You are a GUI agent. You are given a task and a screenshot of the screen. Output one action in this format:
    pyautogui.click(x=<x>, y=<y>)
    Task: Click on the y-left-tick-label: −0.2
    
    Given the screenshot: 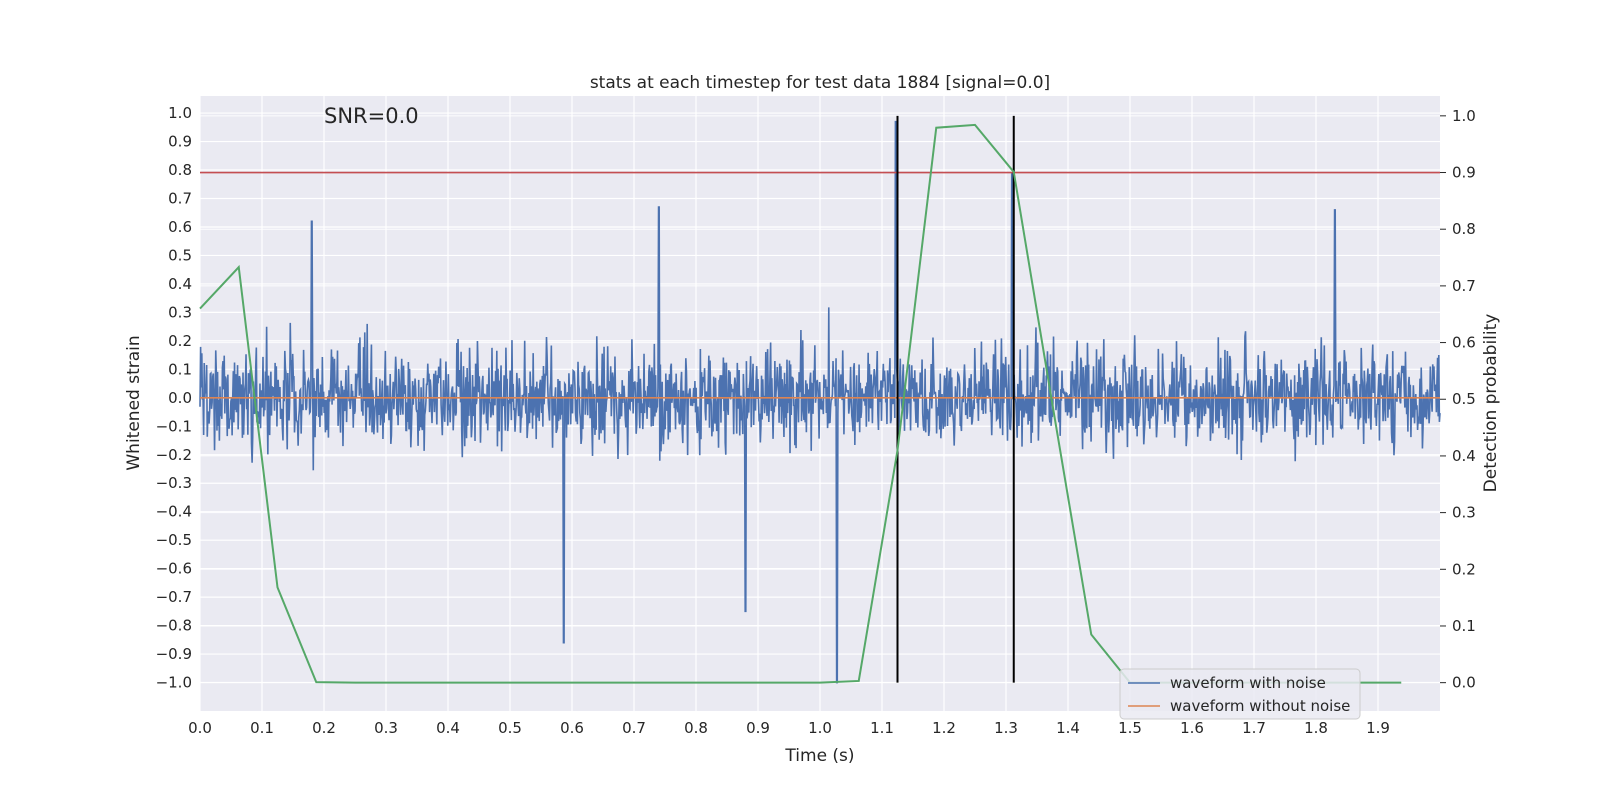 What is the action you would take?
    pyautogui.click(x=174, y=455)
    